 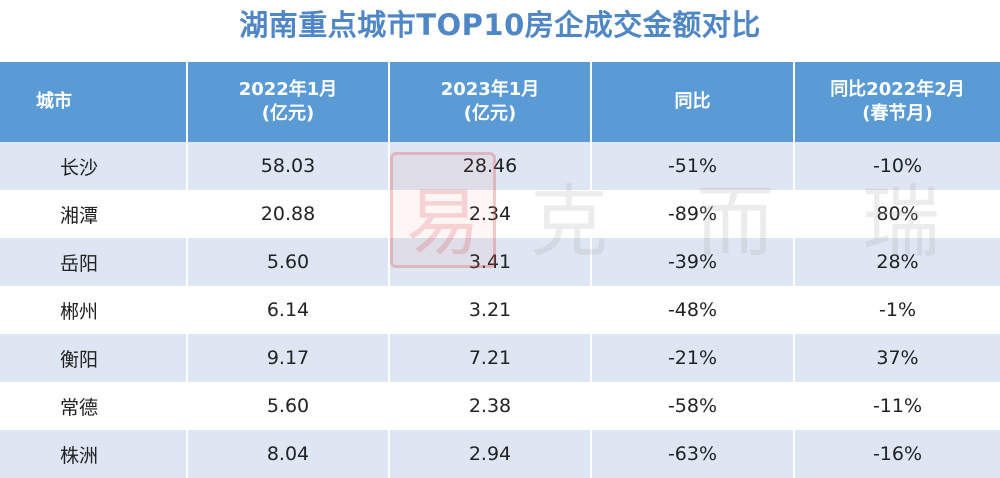 What do you see at coordinates (94, 166) in the screenshot?
I see `cell-city: 长沙` at bounding box center [94, 166].